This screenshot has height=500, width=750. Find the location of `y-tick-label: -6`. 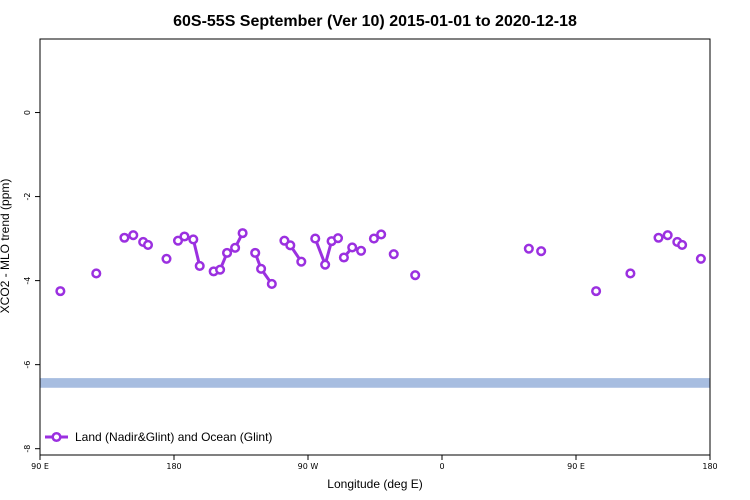

y-tick-label: -6 is located at coordinates (27, 365).